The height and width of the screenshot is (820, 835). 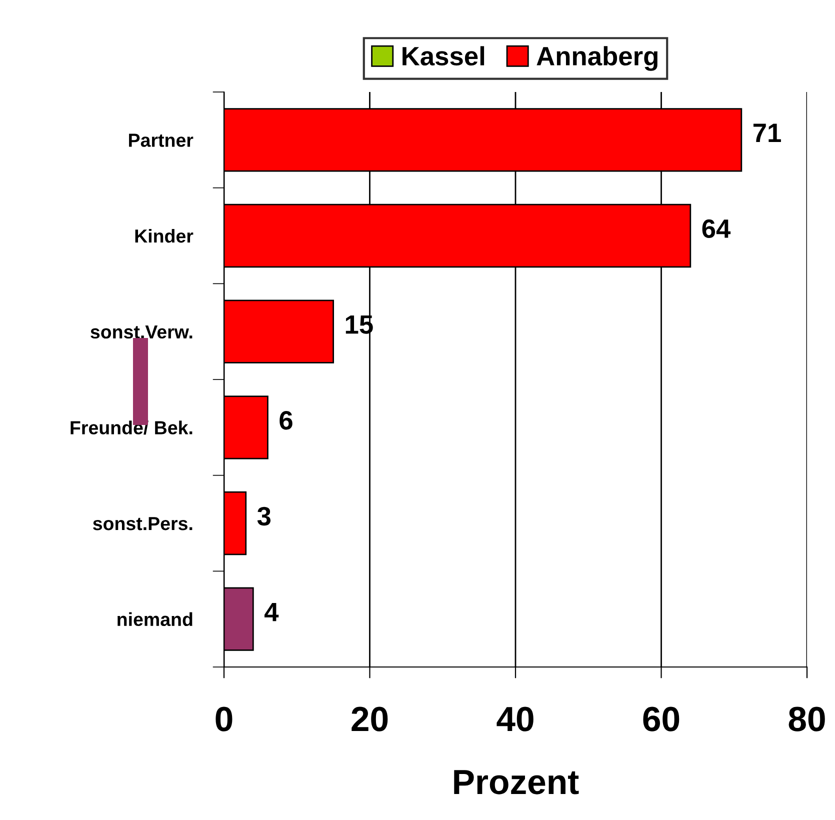 I want to click on y-tick-label: Partner, so click(x=161, y=140).